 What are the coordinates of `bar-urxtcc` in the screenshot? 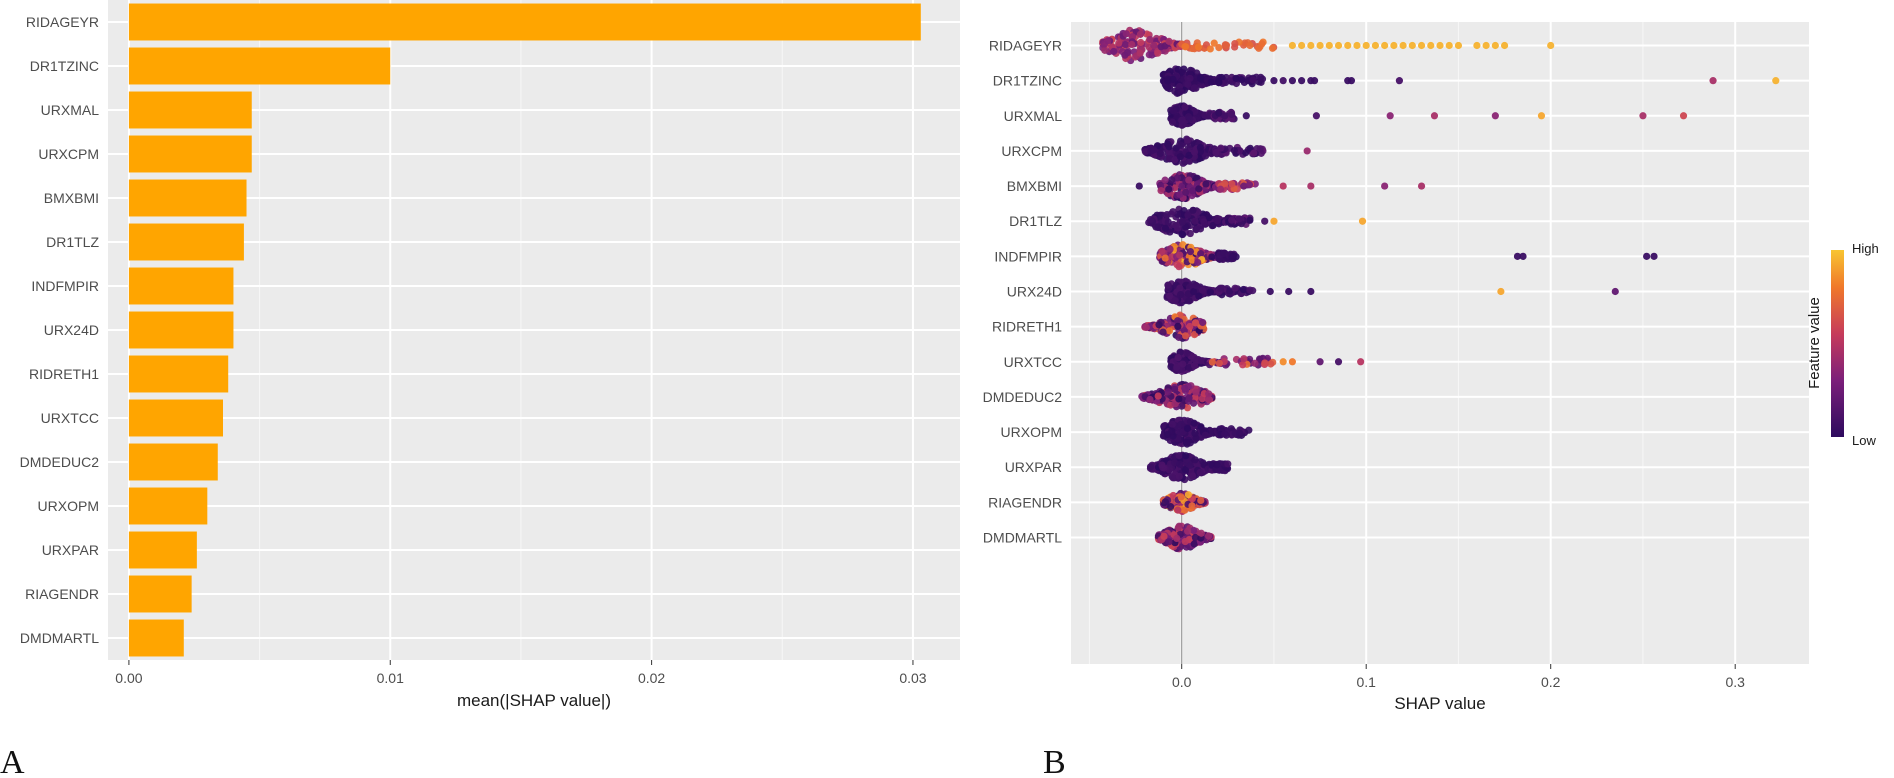 It's located at (175, 418).